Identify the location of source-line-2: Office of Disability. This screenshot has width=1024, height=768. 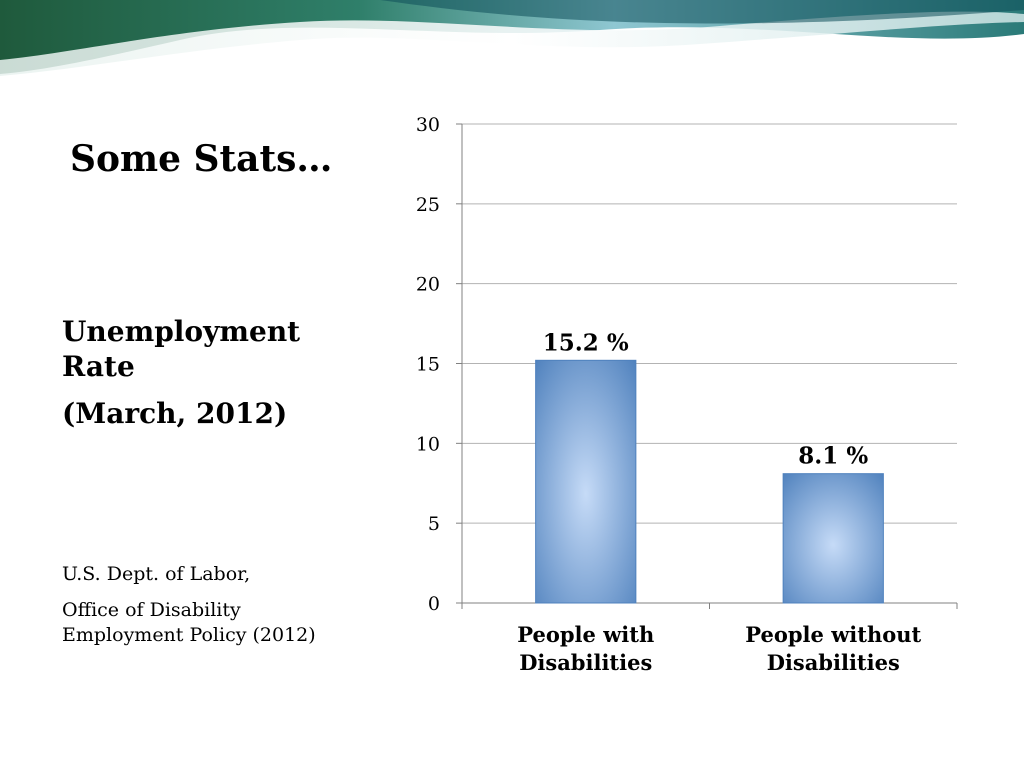
(151, 609).